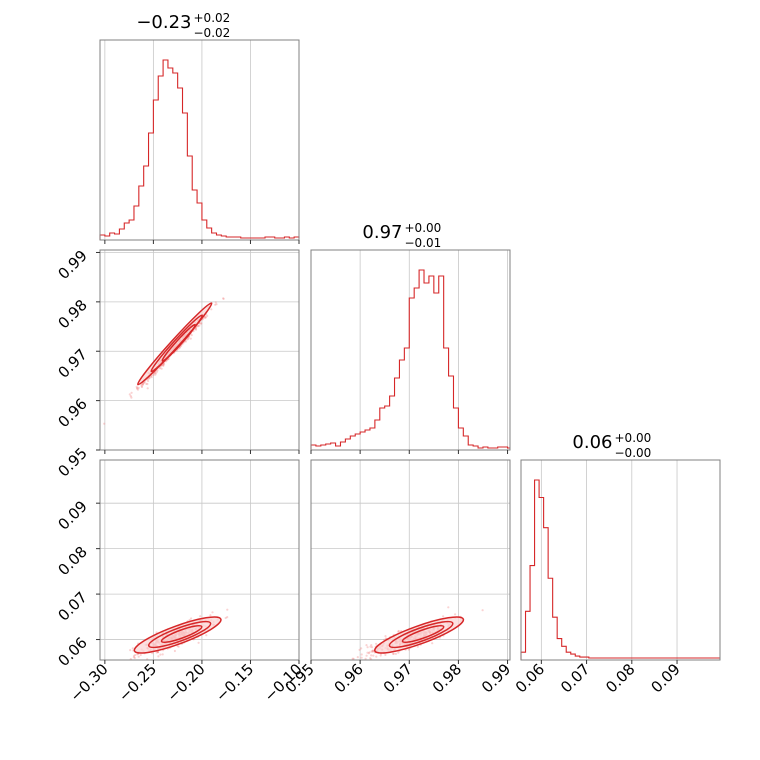 This screenshot has height=760, width=760. I want to click on title-value: 0.06, so click(592, 442).